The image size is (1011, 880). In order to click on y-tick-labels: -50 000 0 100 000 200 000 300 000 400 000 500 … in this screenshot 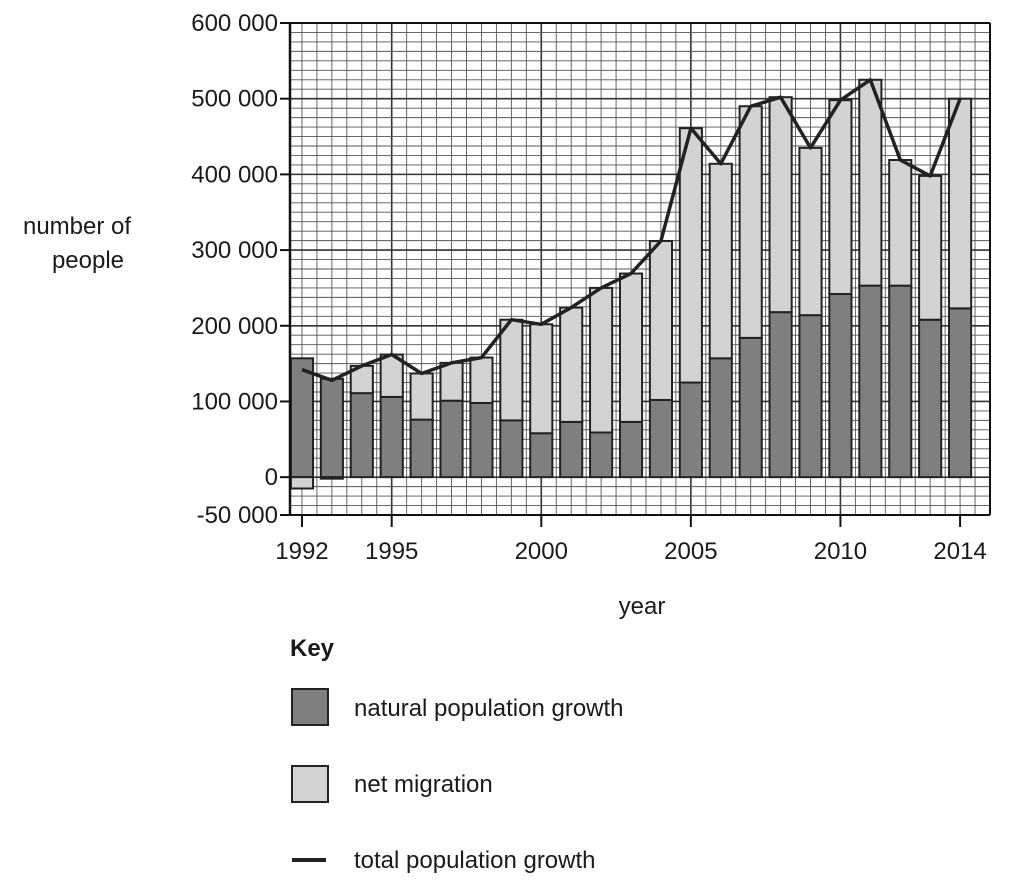, I will do `click(240, 269)`.